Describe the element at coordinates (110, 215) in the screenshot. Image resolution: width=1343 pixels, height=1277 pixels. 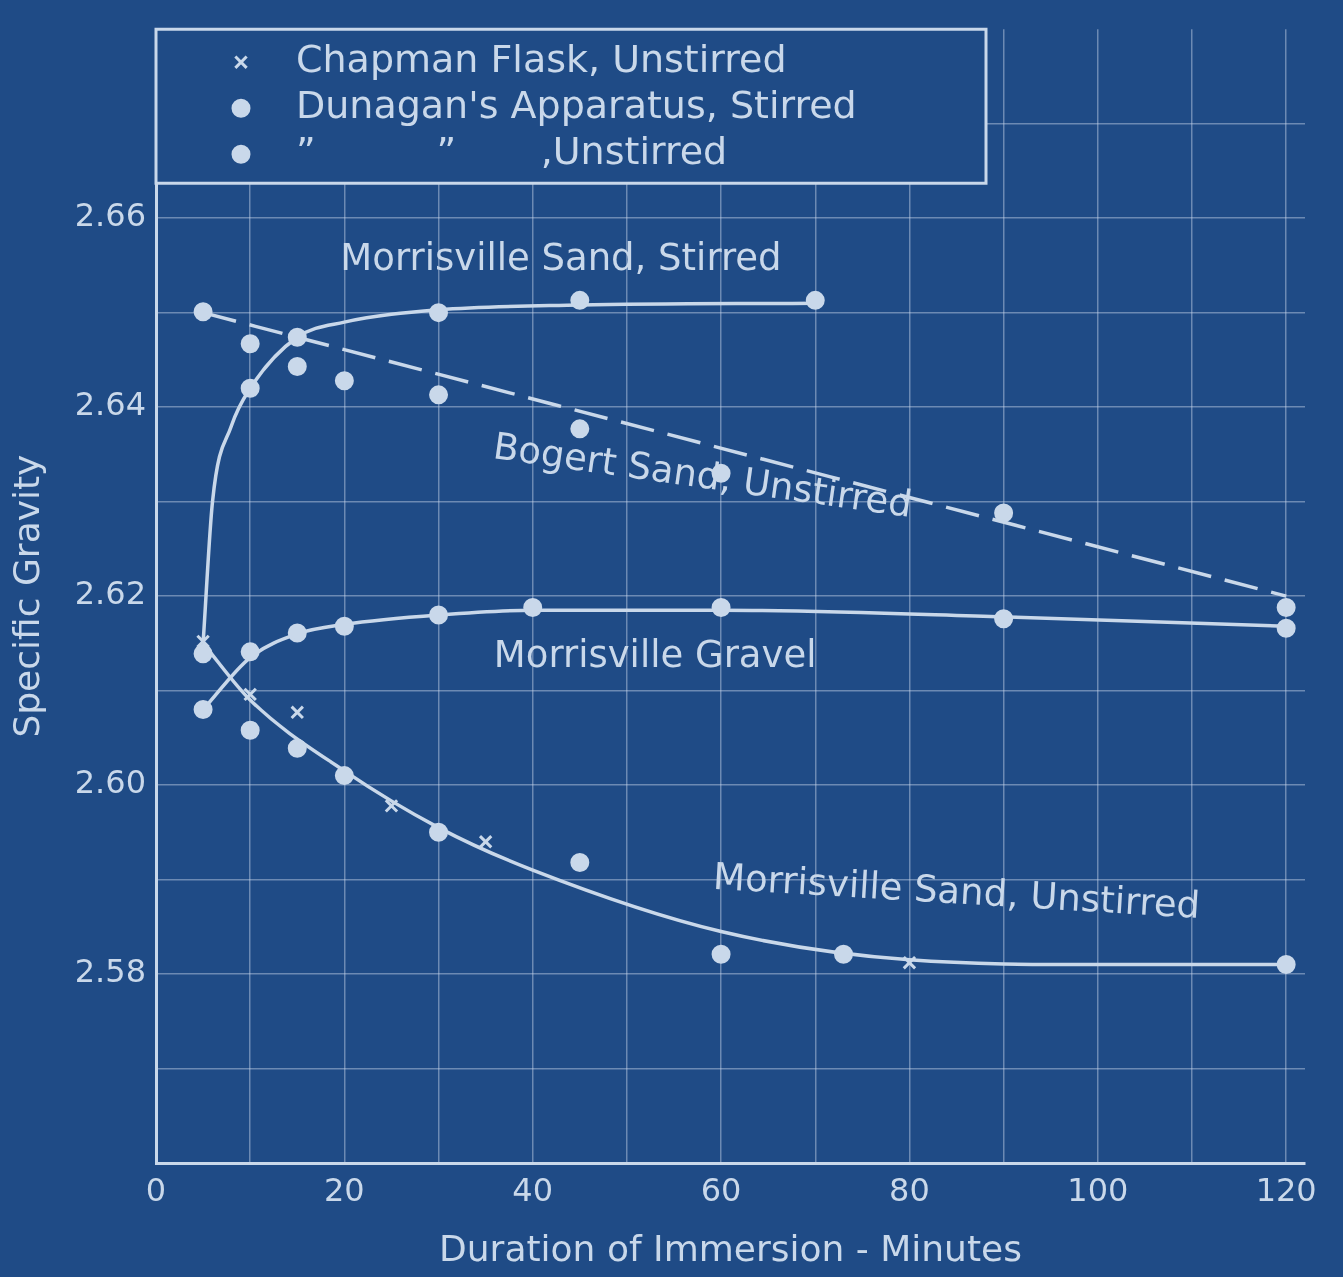
I see `y-tick-label: 2.66` at that location.